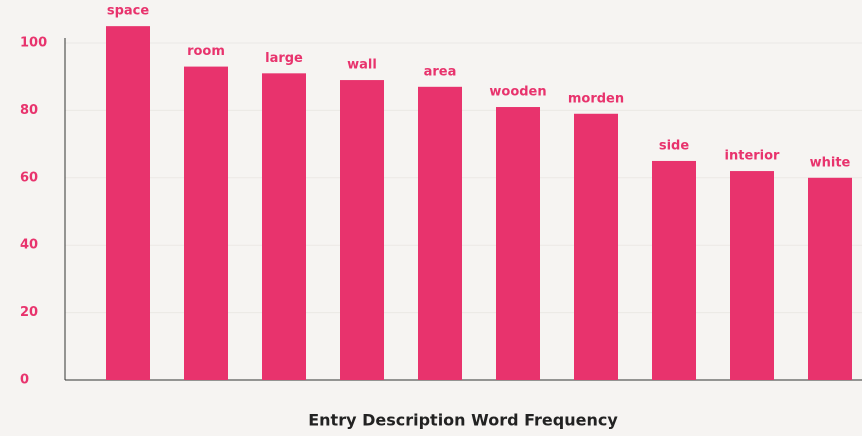 The image size is (862, 436). Describe the element at coordinates (24, 380) in the screenshot. I see `y-tick-label: 0` at that location.